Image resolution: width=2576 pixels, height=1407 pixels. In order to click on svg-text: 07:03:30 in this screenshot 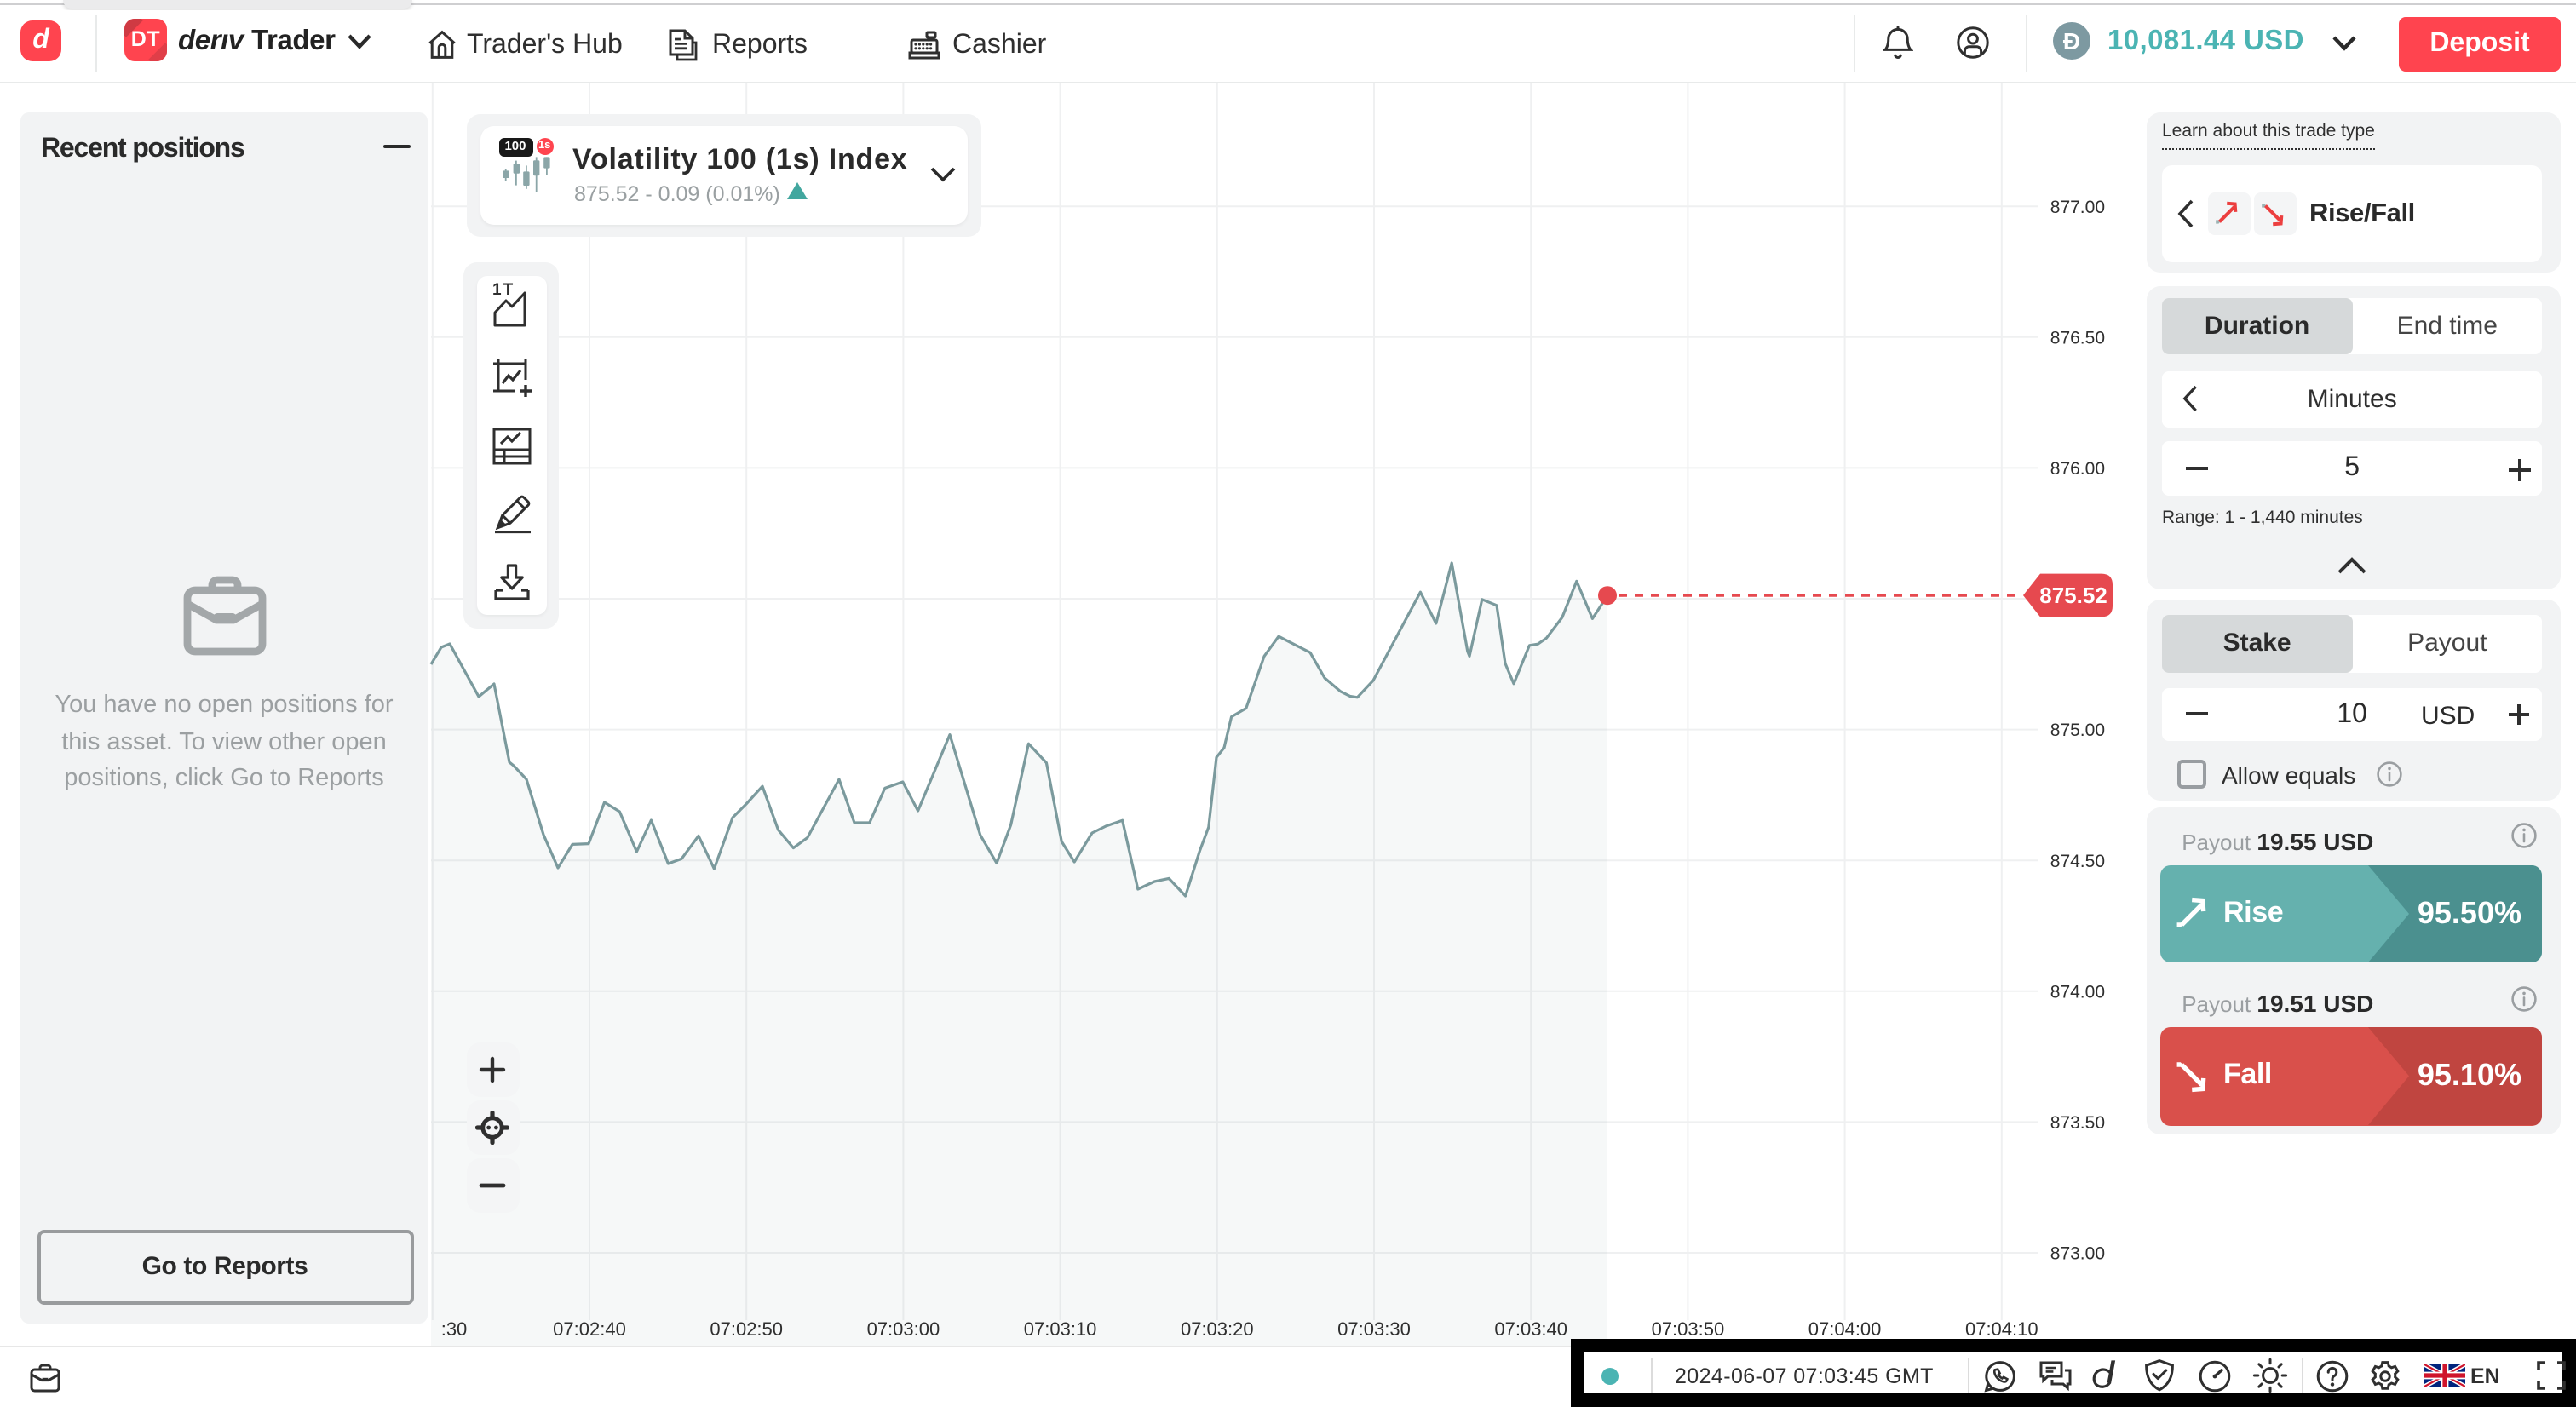, I will do `click(1374, 1329)`.